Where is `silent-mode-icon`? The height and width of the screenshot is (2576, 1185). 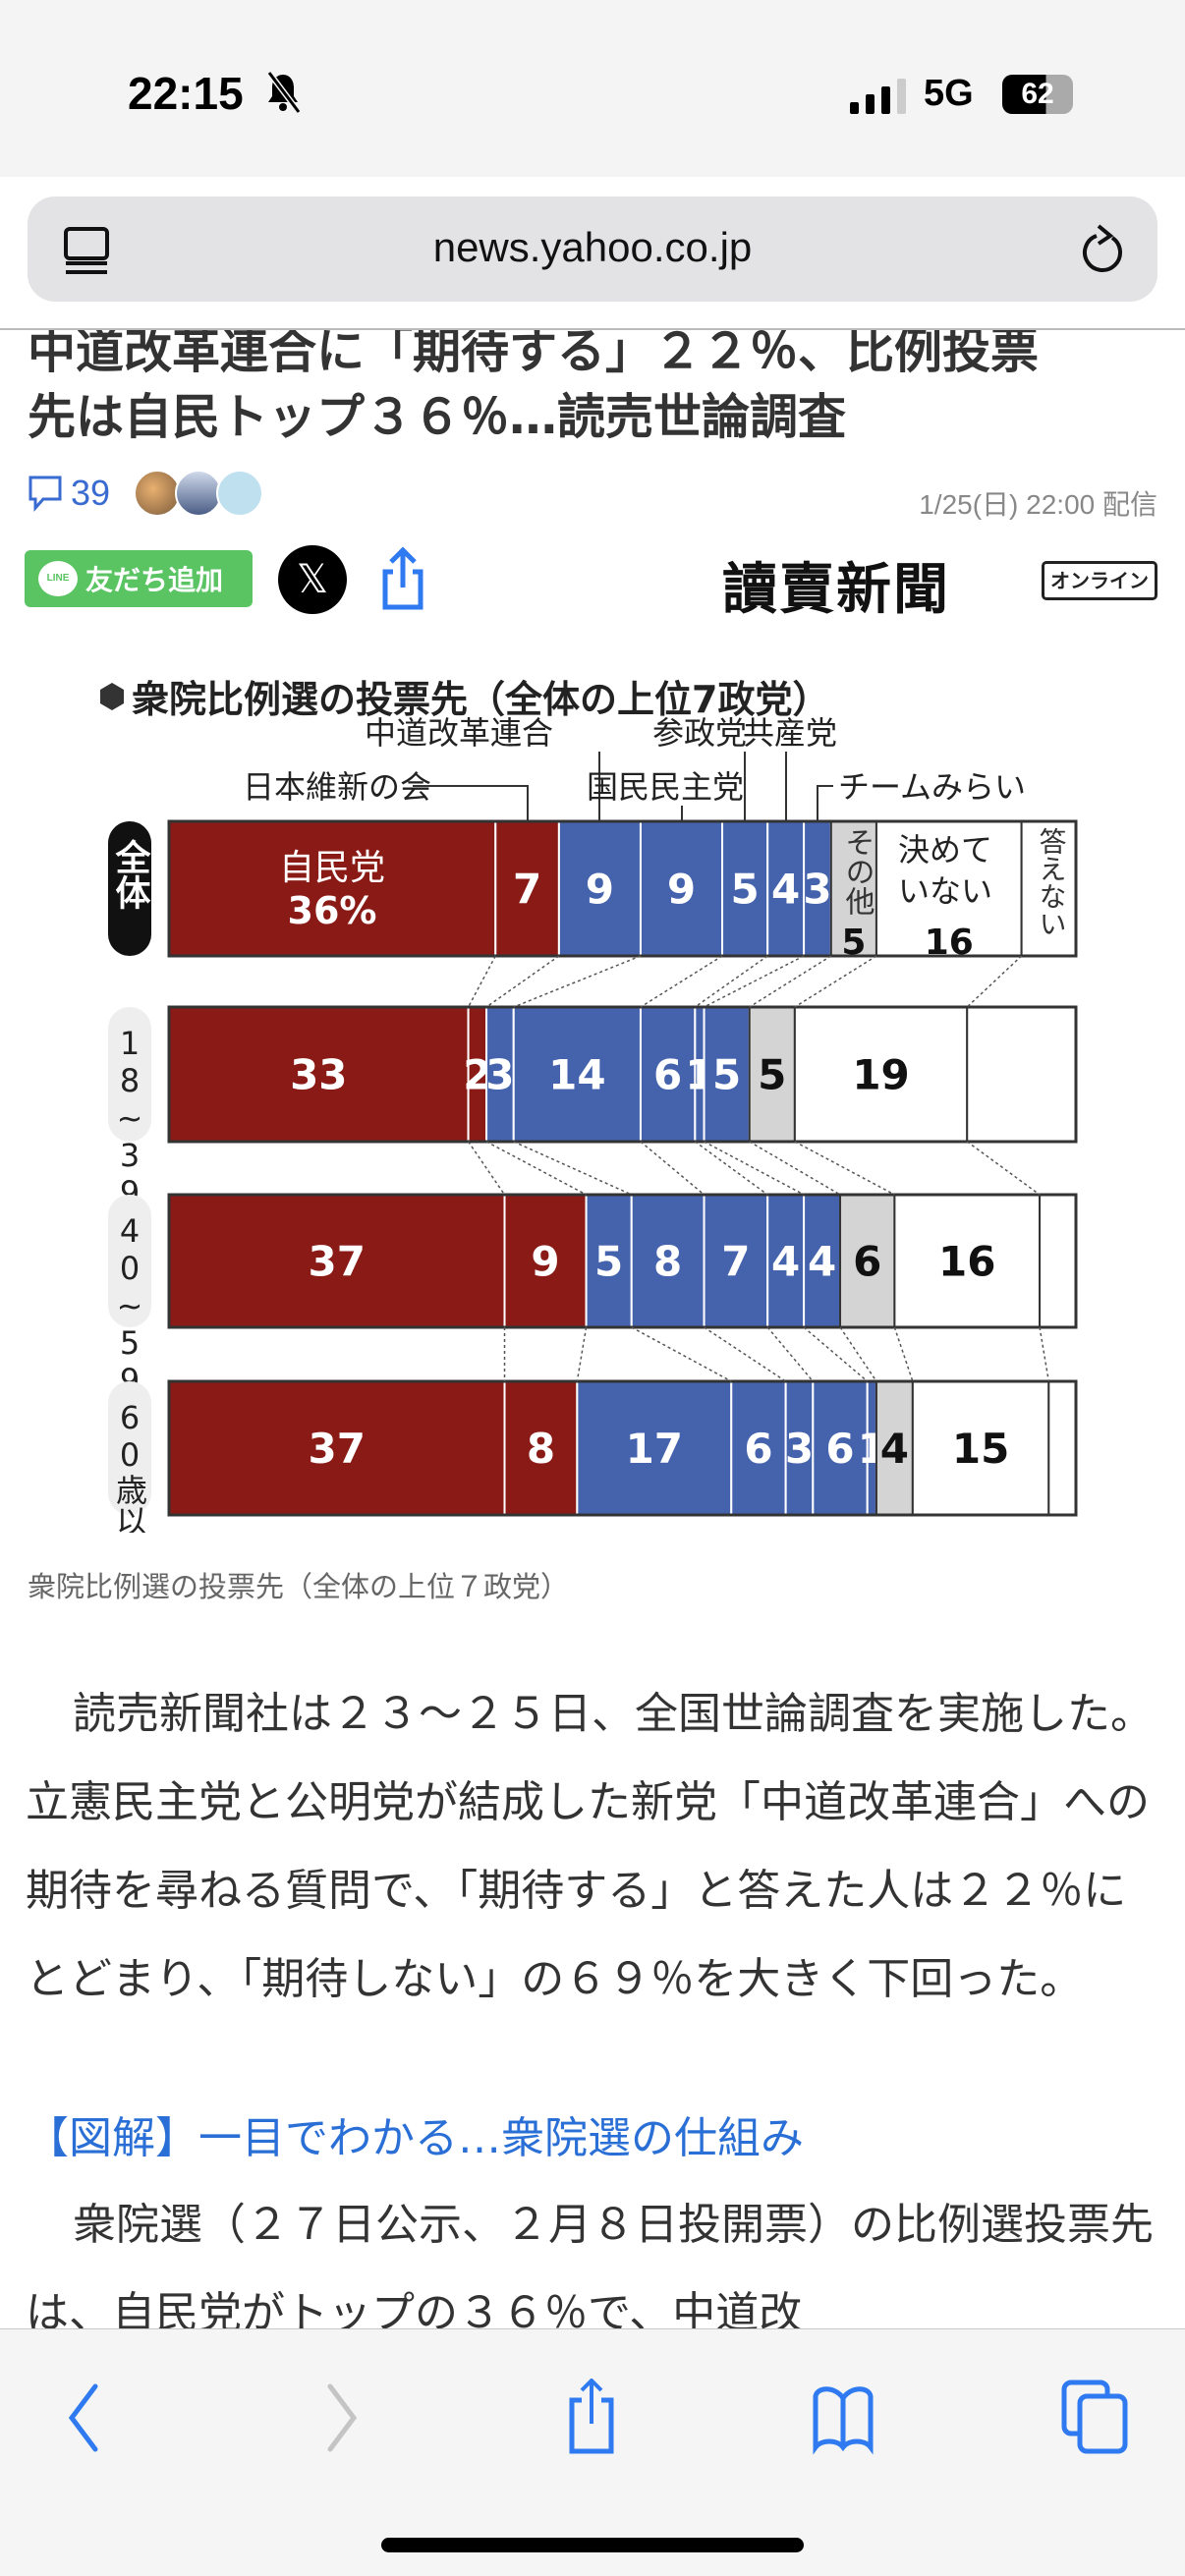 silent-mode-icon is located at coordinates (284, 92).